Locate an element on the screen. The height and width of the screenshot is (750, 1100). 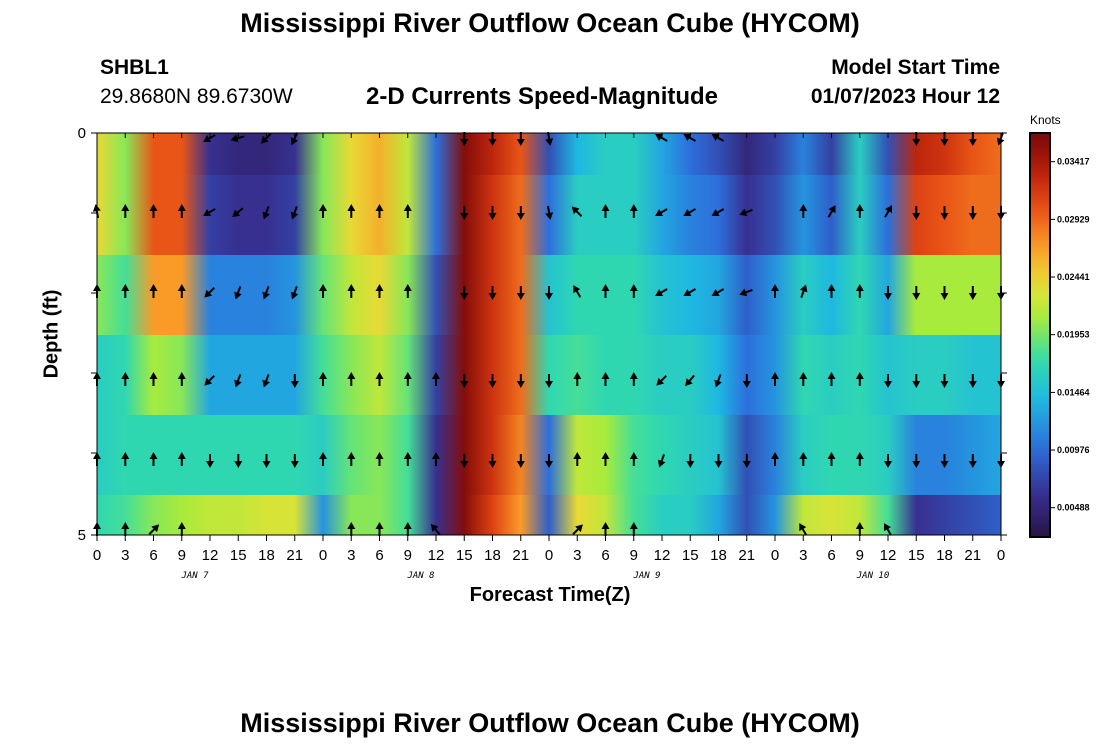
colorbar-tick-label: 0.01953 is located at coordinates (1073, 335).